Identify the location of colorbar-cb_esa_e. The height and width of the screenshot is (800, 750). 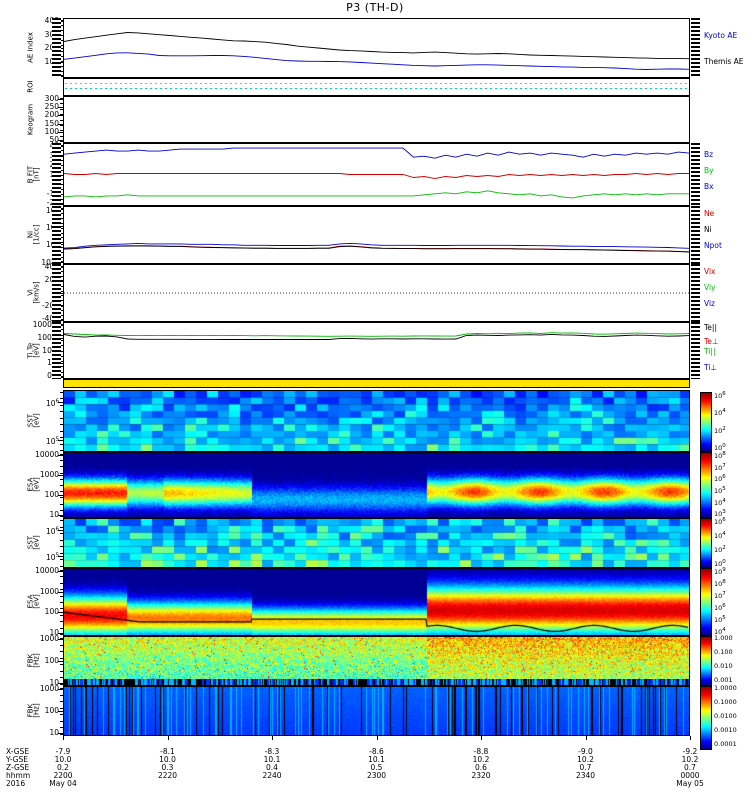
(706, 485).